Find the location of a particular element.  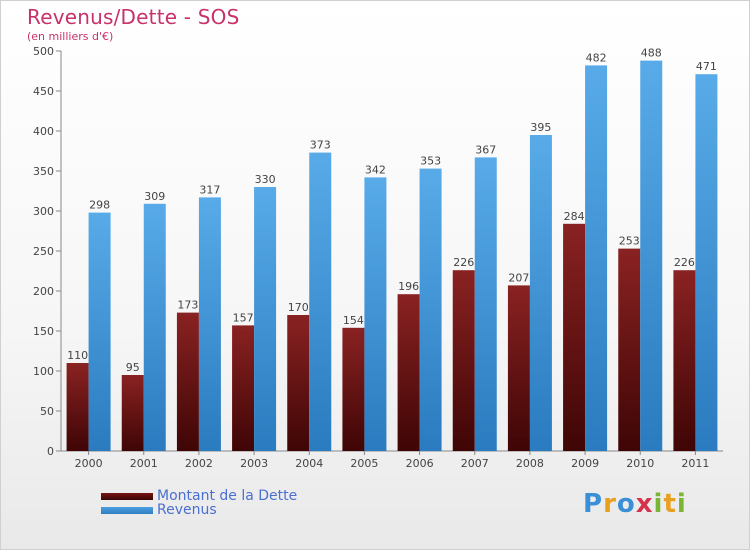

bar-dette-2007 is located at coordinates (463, 360).